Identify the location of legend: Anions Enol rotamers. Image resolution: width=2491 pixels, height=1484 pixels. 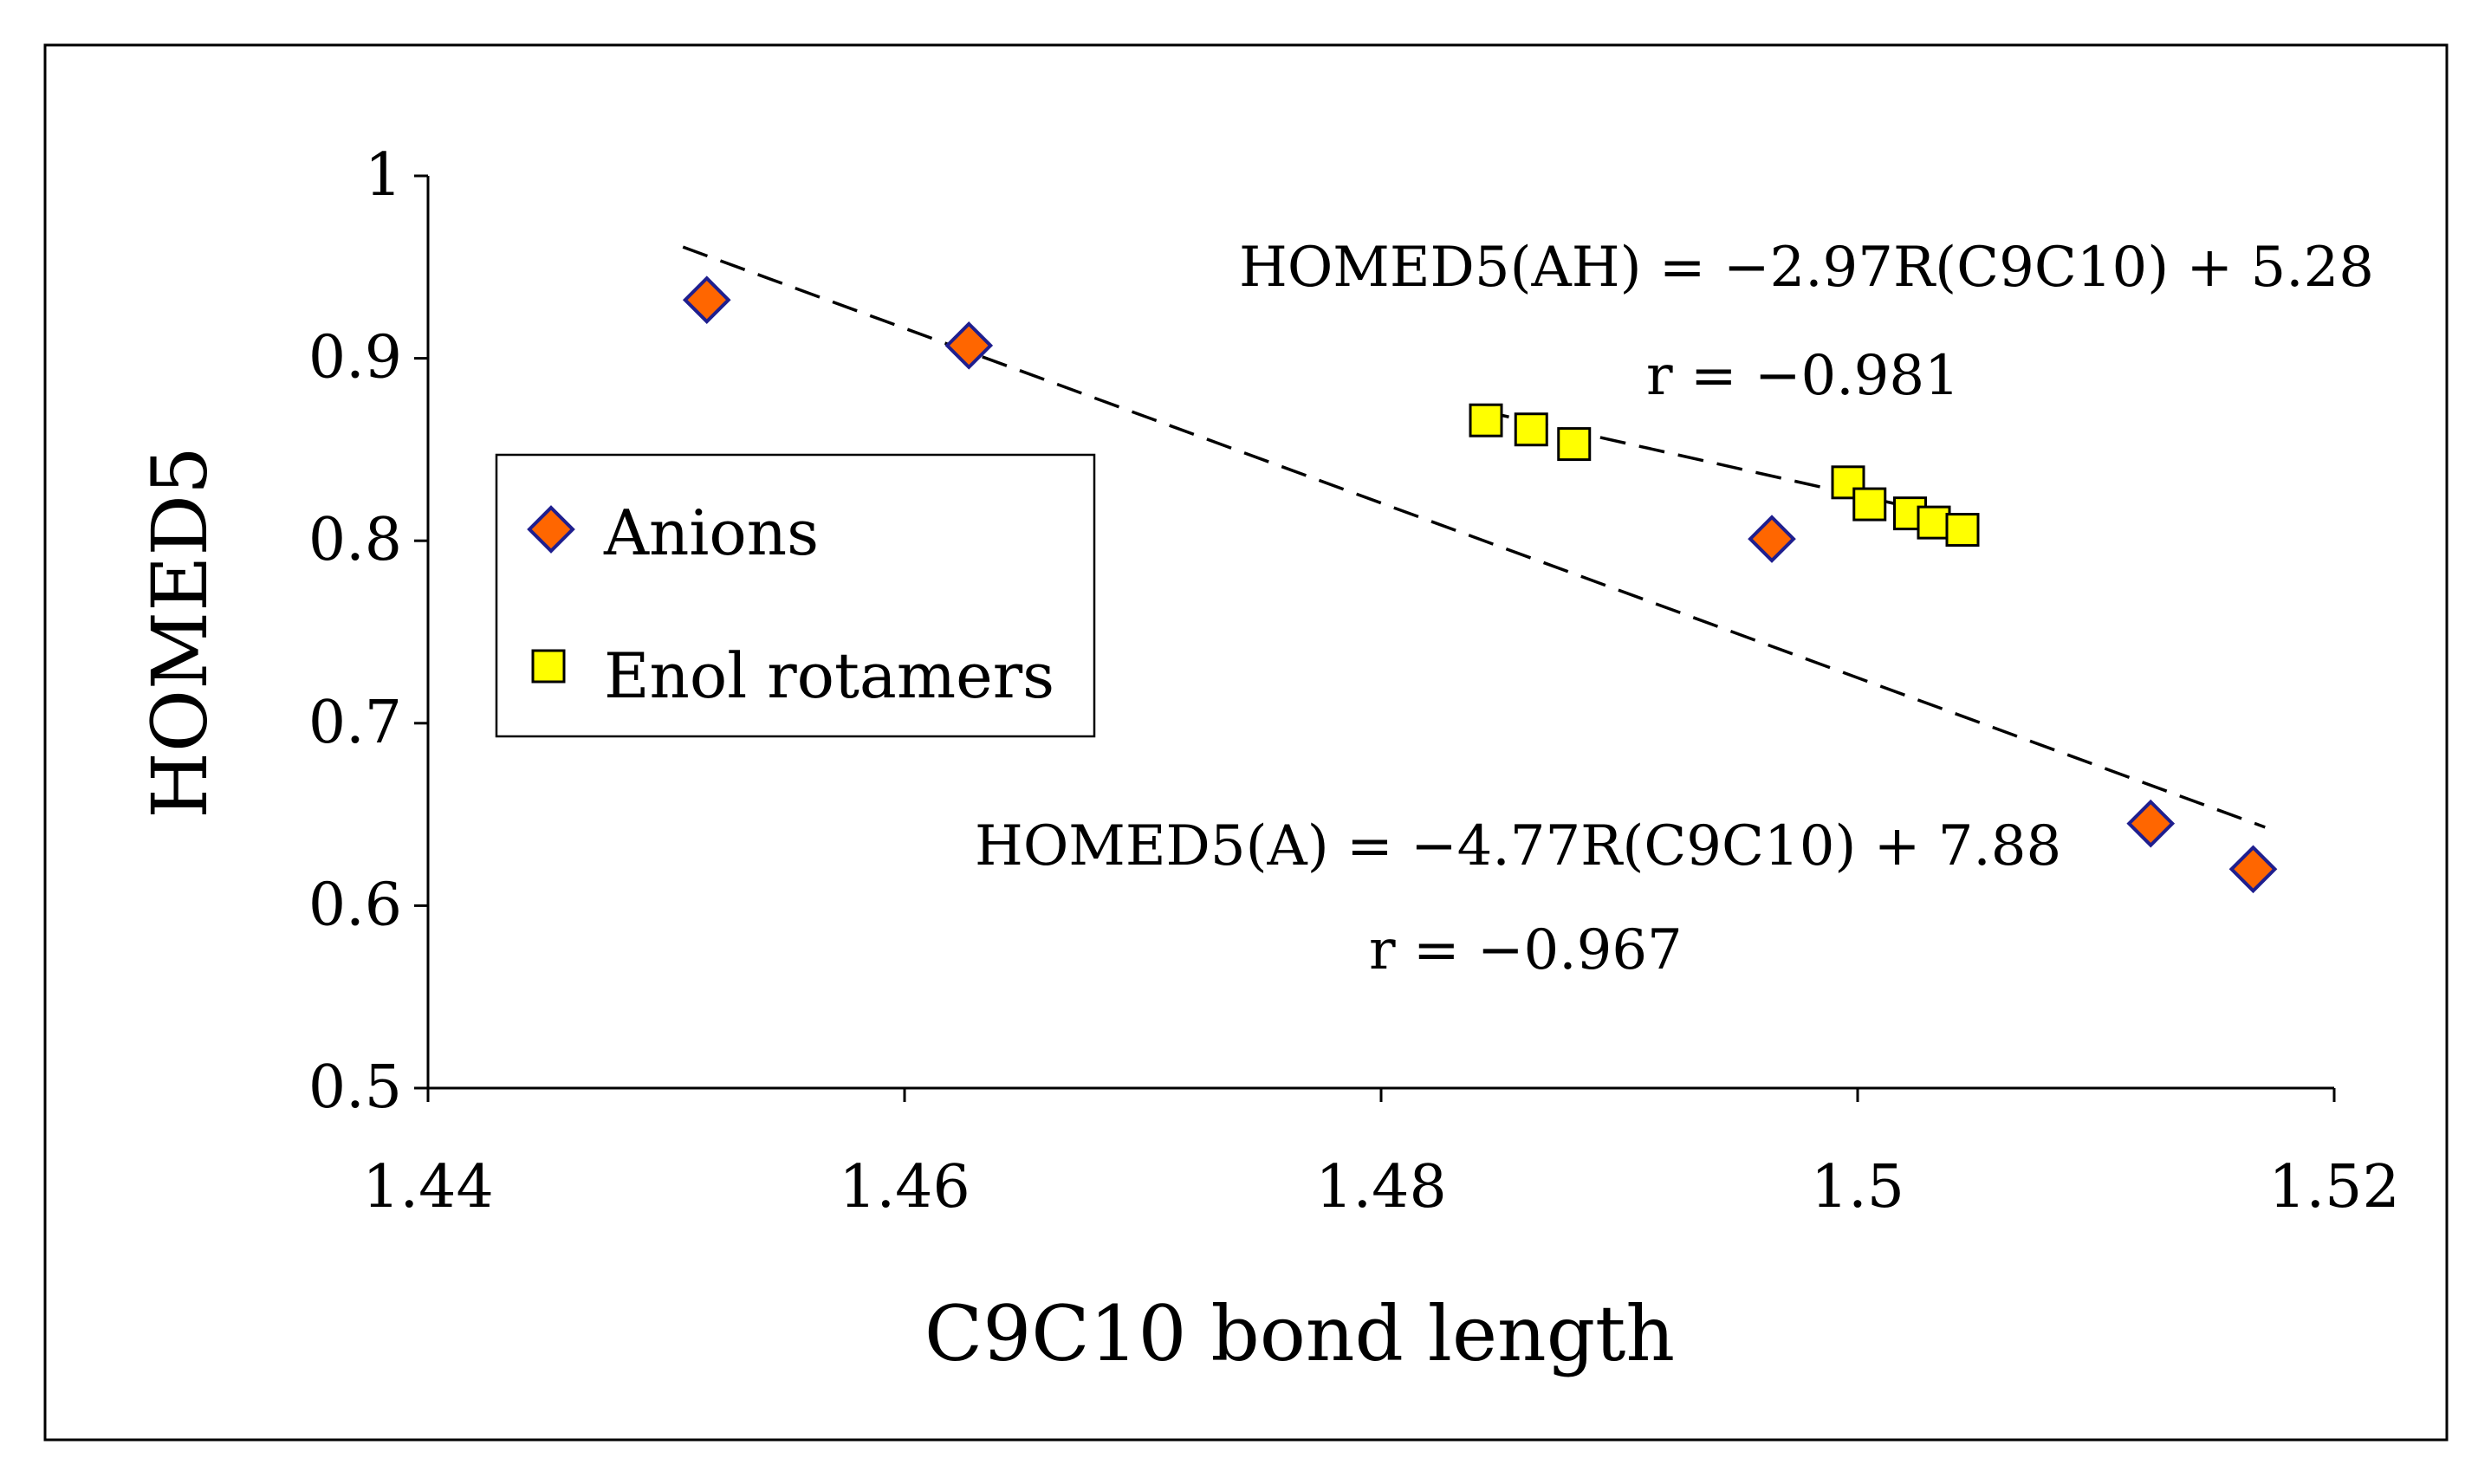
(795, 595).